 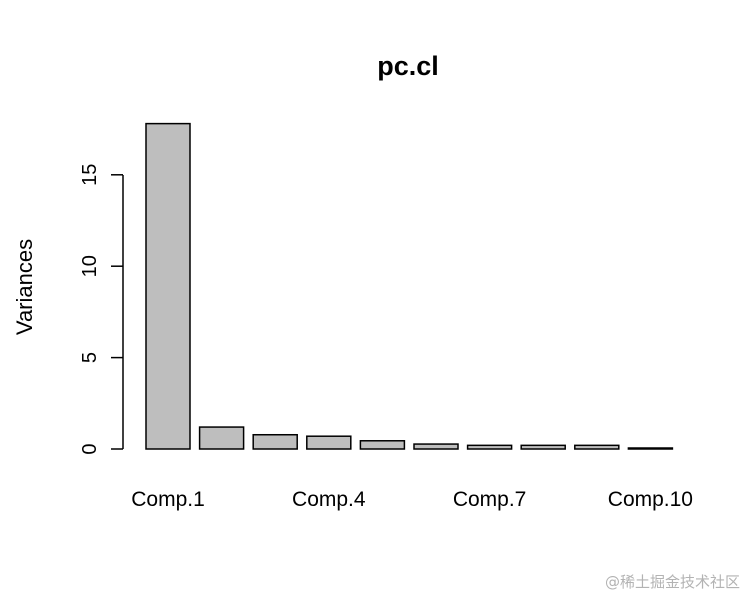 What do you see at coordinates (329, 499) in the screenshot?
I see `x-tick-label: Comp.4` at bounding box center [329, 499].